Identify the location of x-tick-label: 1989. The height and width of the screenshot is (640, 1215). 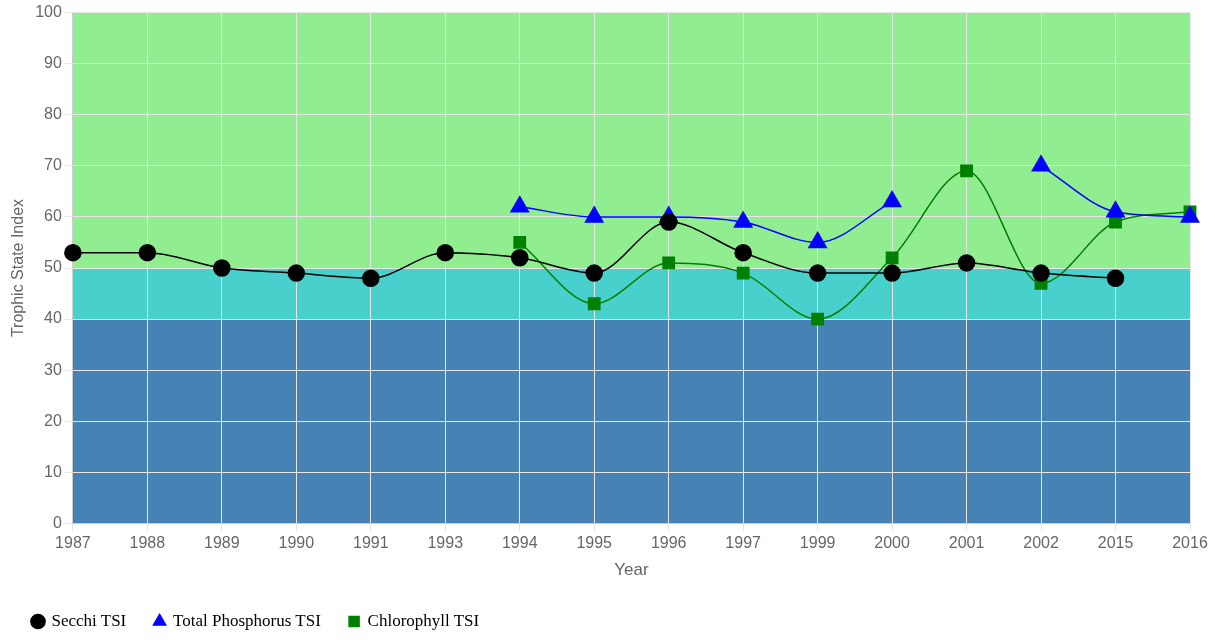
(222, 543).